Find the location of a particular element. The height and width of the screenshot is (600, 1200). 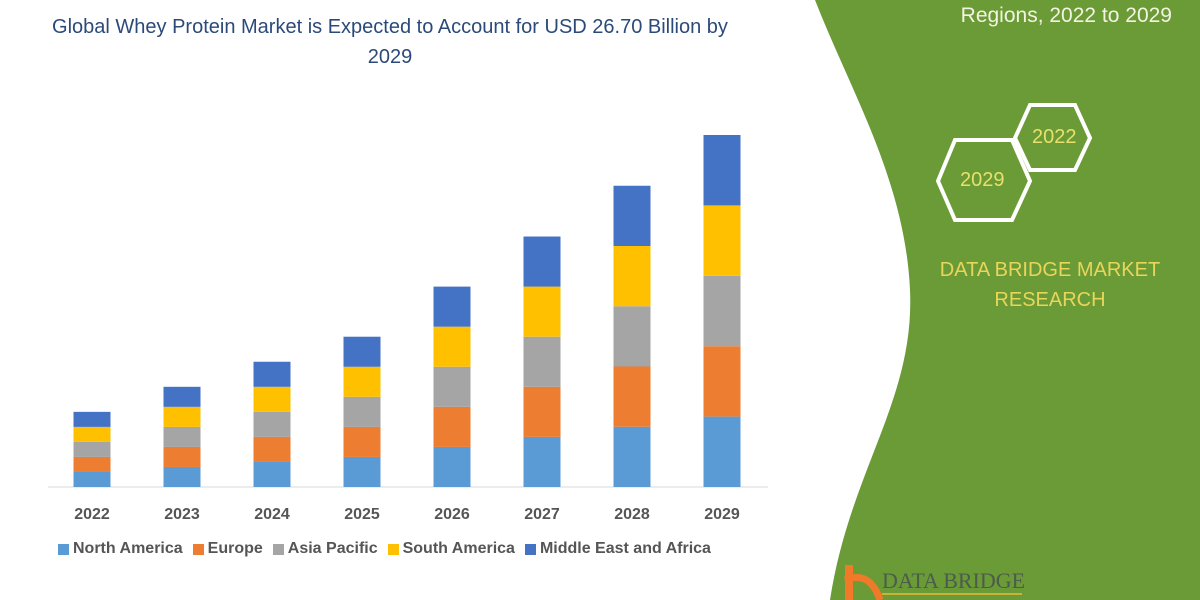

bar-segment-2025-south-america is located at coordinates (362, 381).